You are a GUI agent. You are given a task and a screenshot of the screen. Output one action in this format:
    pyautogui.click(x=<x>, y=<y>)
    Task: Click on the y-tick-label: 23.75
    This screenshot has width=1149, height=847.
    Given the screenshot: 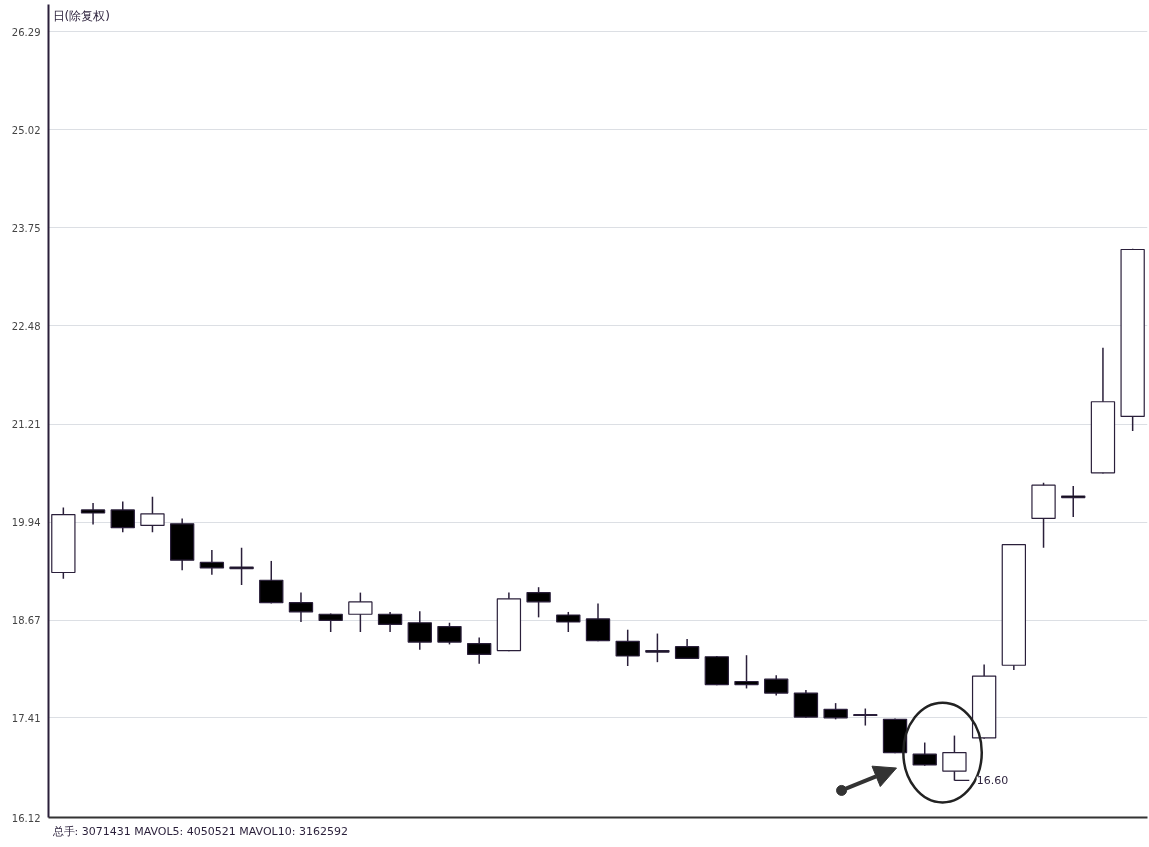 What is the action you would take?
    pyautogui.click(x=26, y=228)
    